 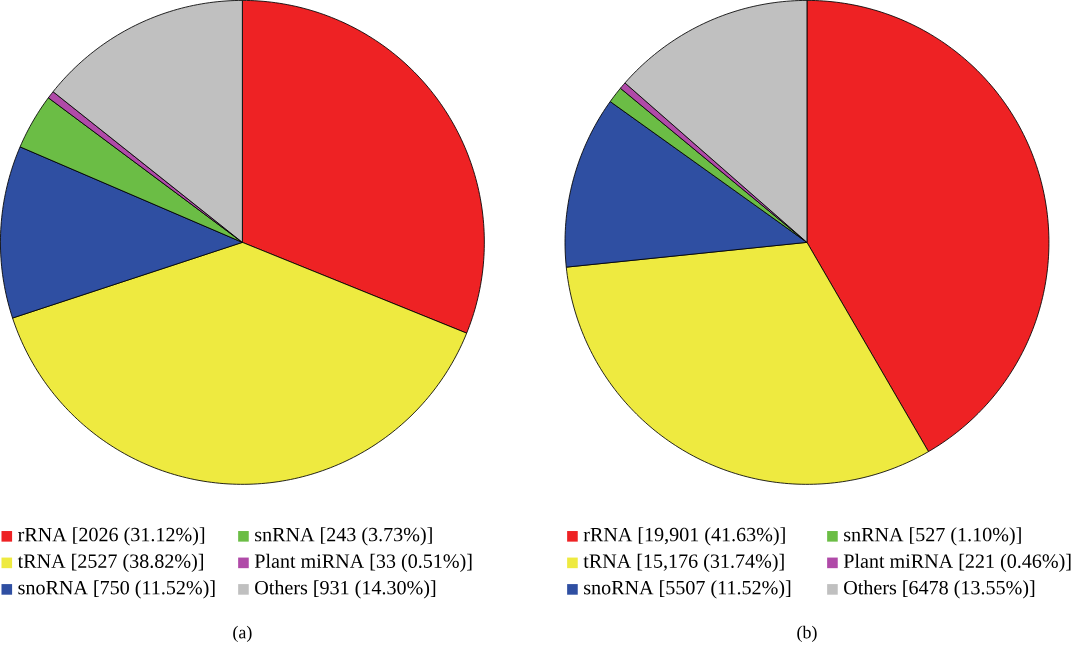 I want to click on legend-label: rRNA [19,901 (41.63%)], so click(x=684, y=536).